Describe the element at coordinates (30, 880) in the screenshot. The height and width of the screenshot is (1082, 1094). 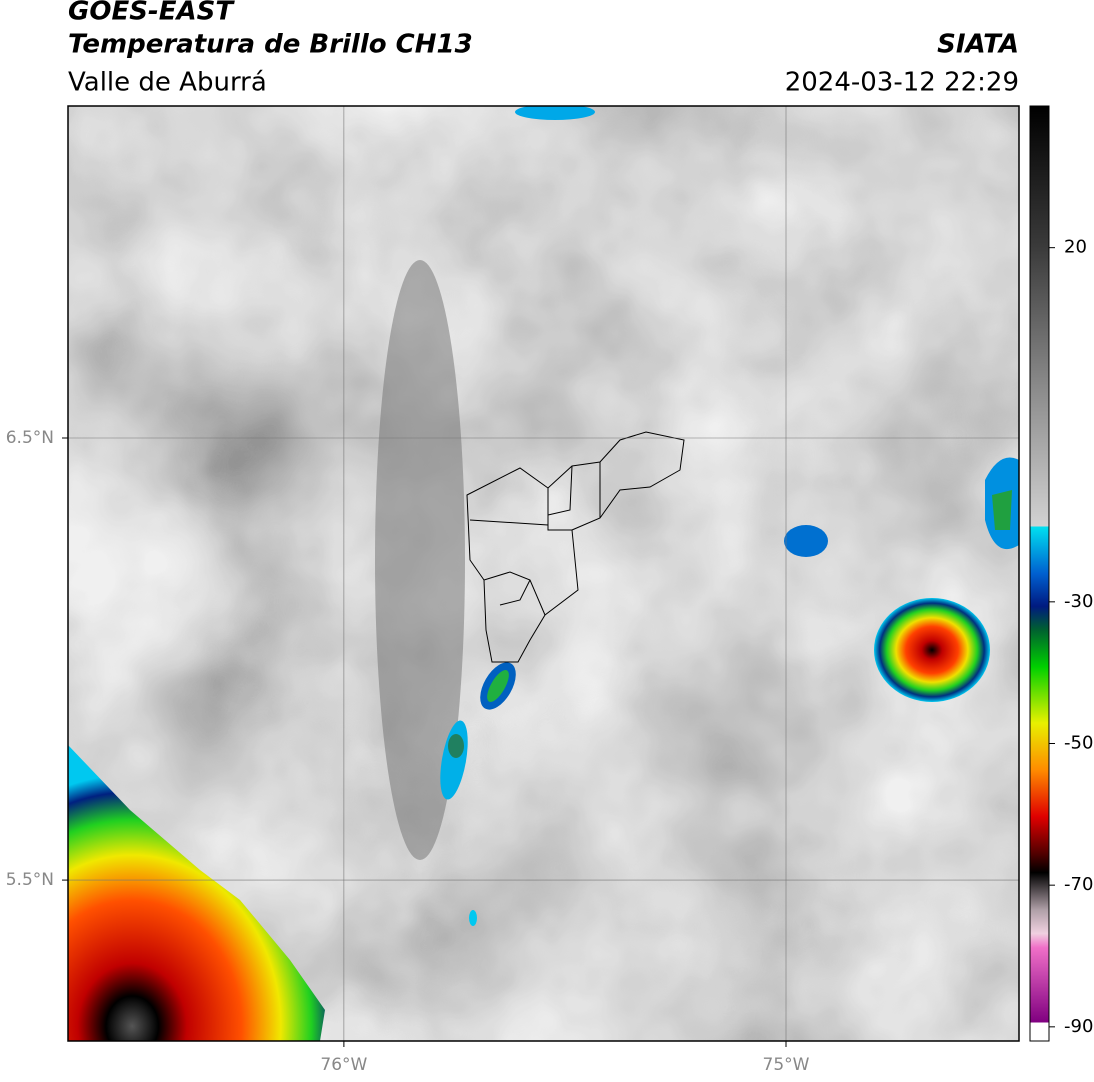
I see `y-tick-label: 5.5°N` at that location.